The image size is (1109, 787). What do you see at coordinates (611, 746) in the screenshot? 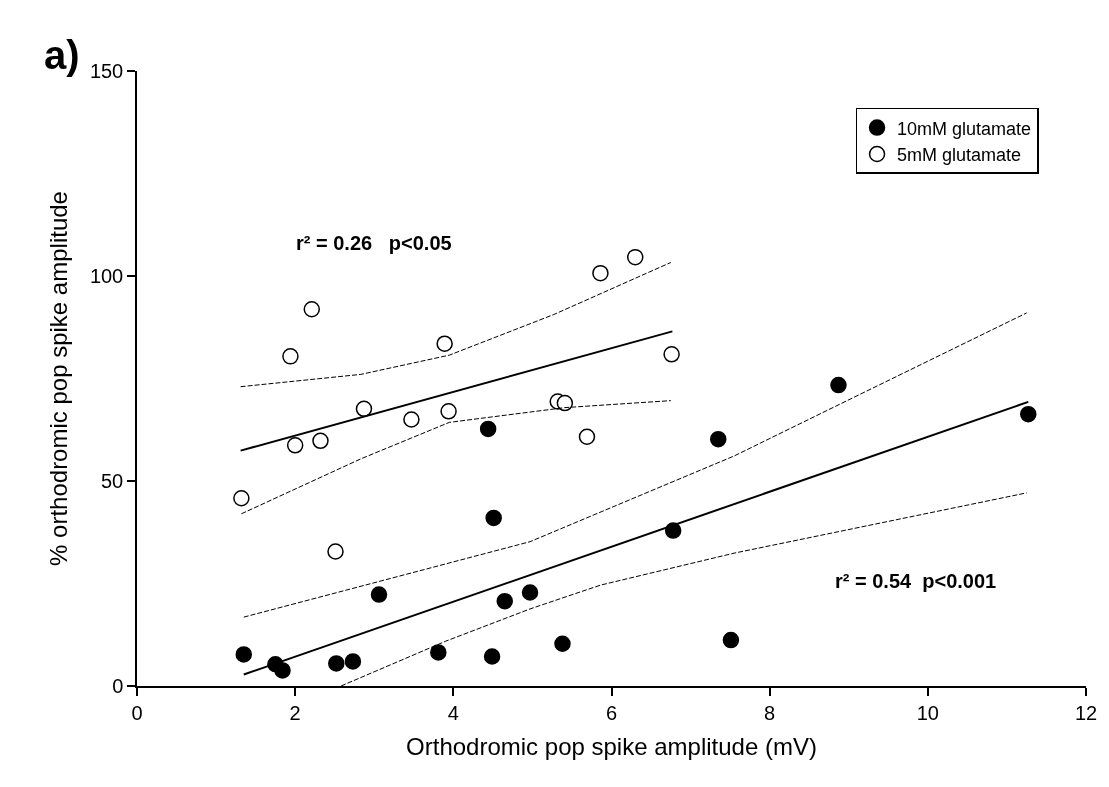
I see `x-axis-title: Orthodromic pop spike amplitude (mV)` at bounding box center [611, 746].